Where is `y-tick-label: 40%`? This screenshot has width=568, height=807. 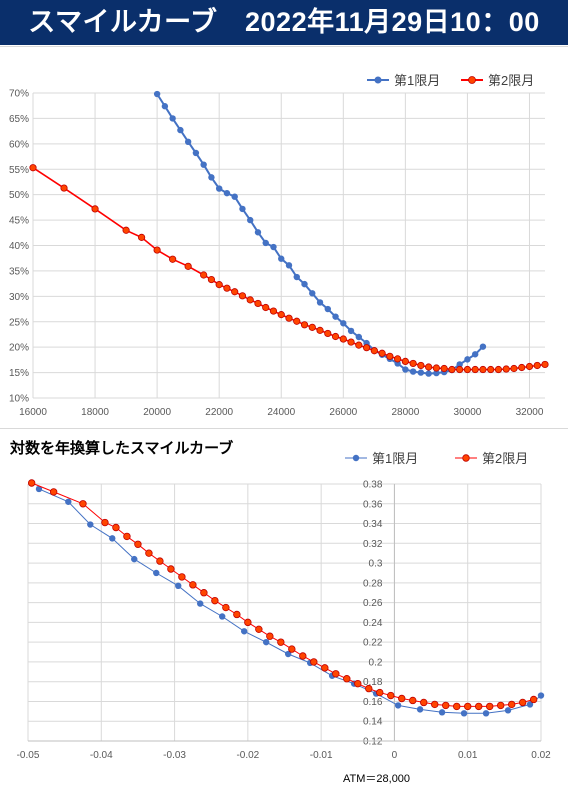
y-tick-label: 40% is located at coordinates (19, 246).